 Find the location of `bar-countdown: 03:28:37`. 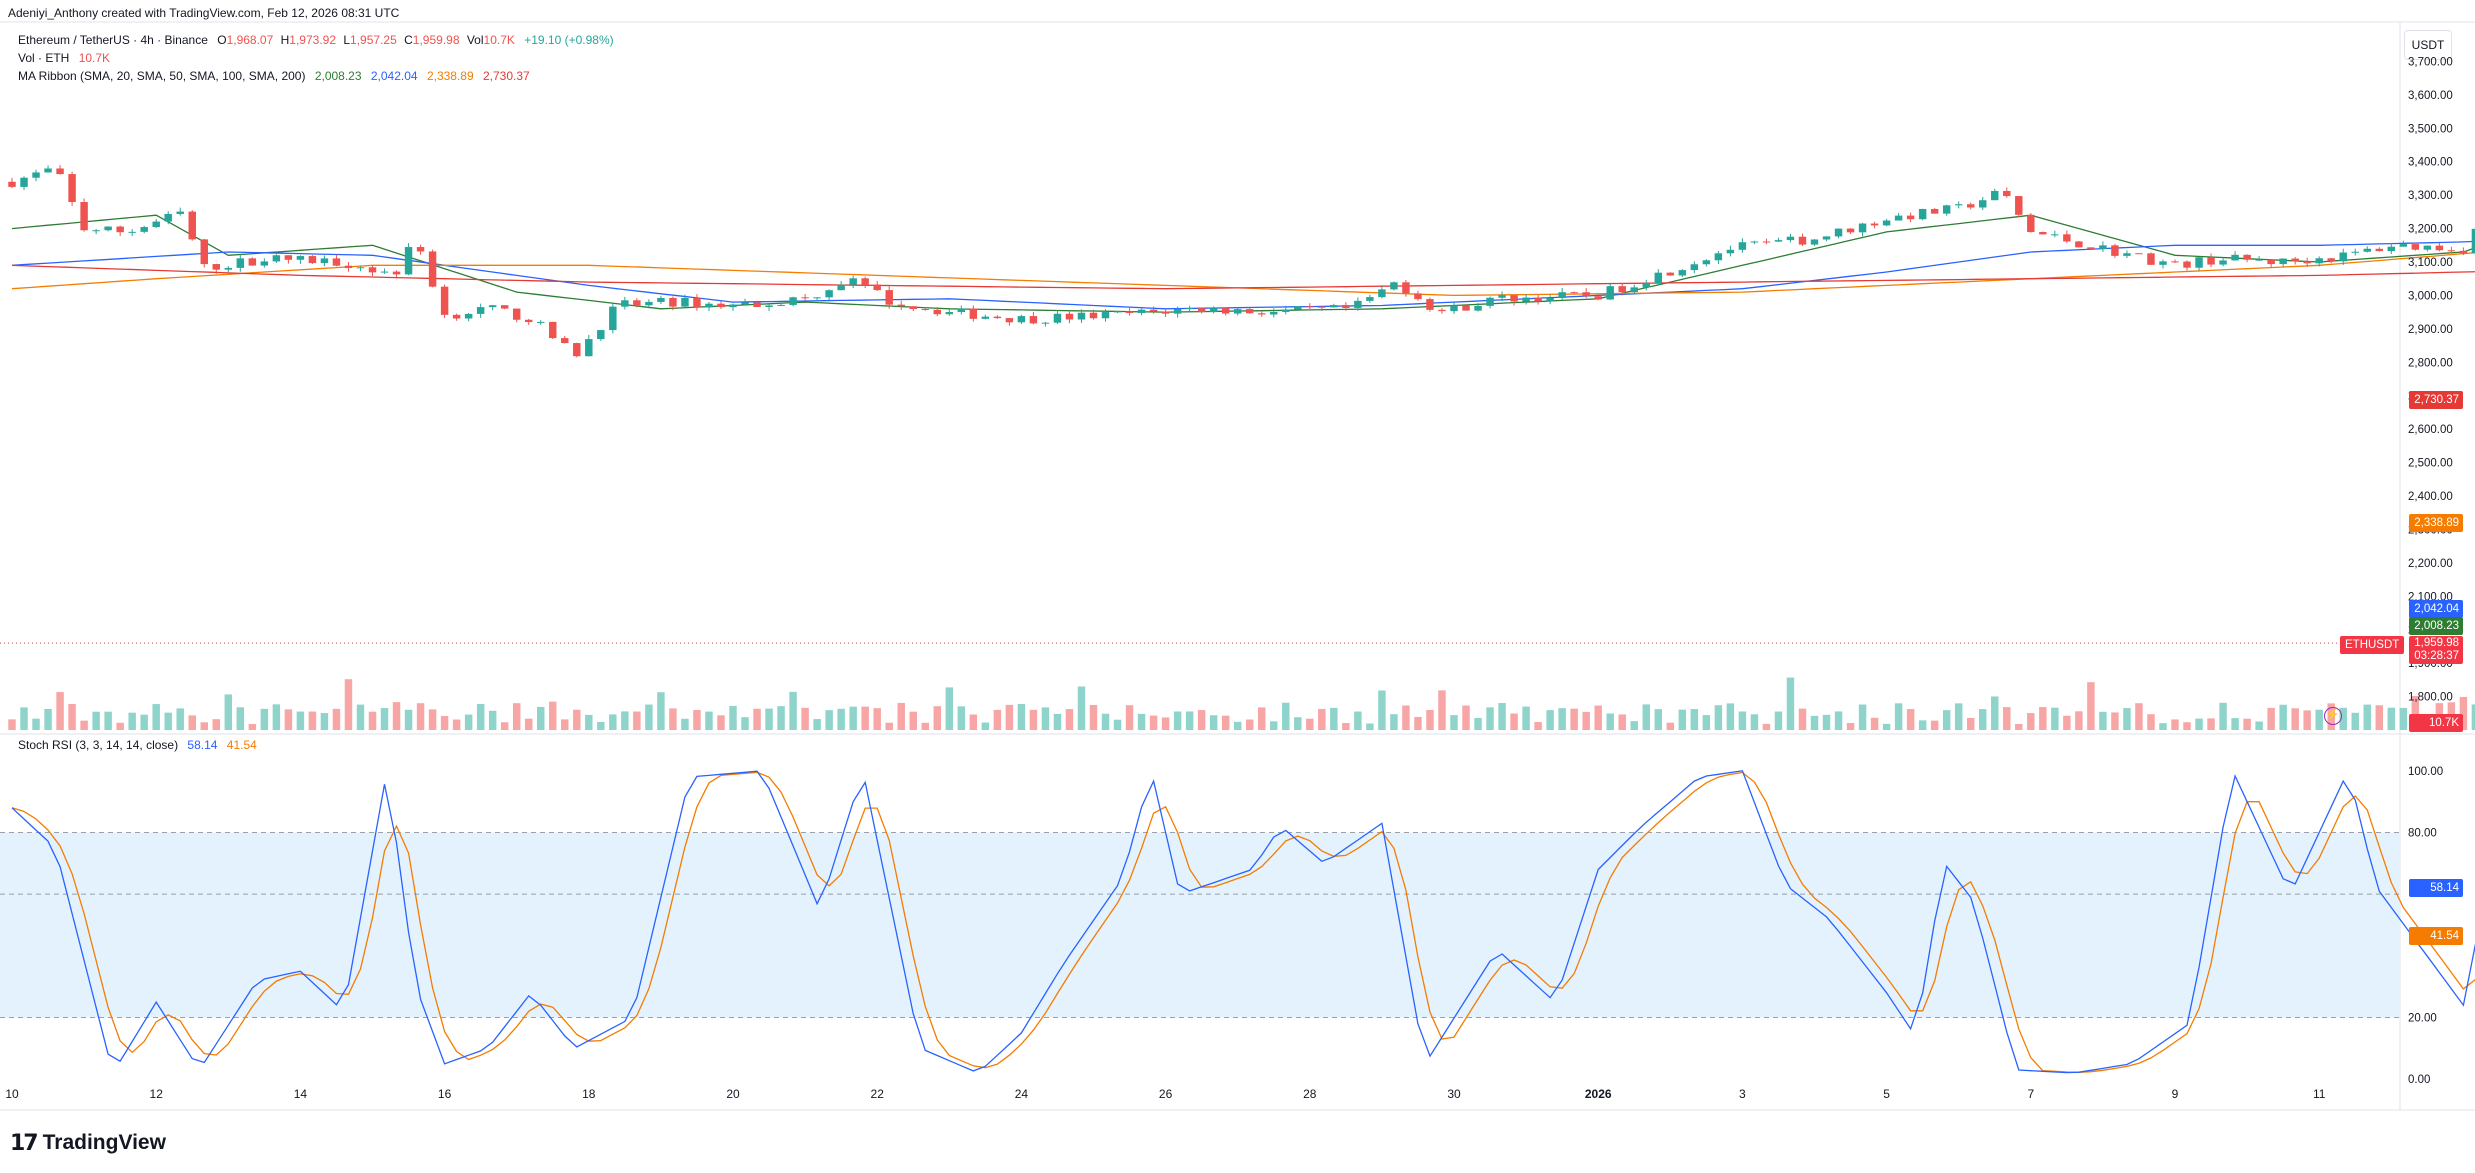

bar-countdown: 03:28:37 is located at coordinates (2436, 656).